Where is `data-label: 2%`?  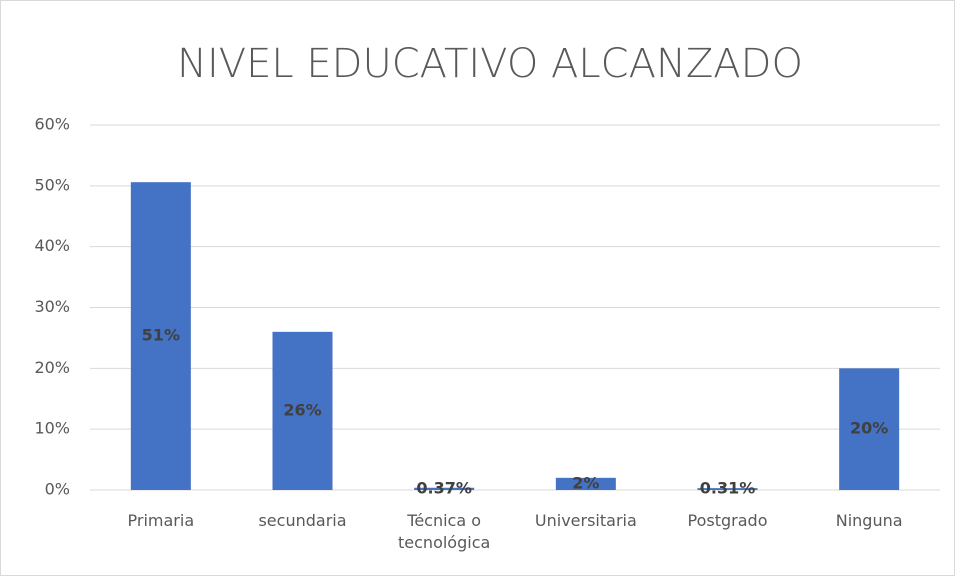
data-label: 2% is located at coordinates (585, 482).